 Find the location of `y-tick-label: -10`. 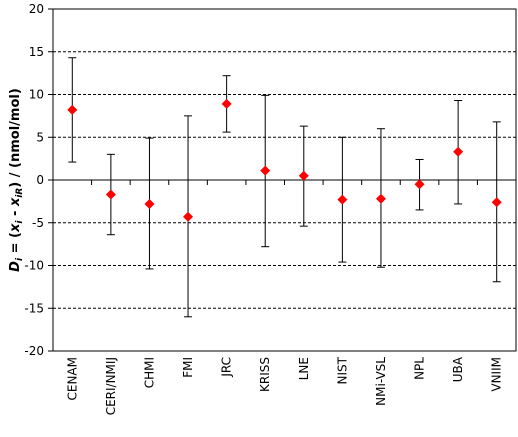

y-tick-label: -10 is located at coordinates (34, 266).